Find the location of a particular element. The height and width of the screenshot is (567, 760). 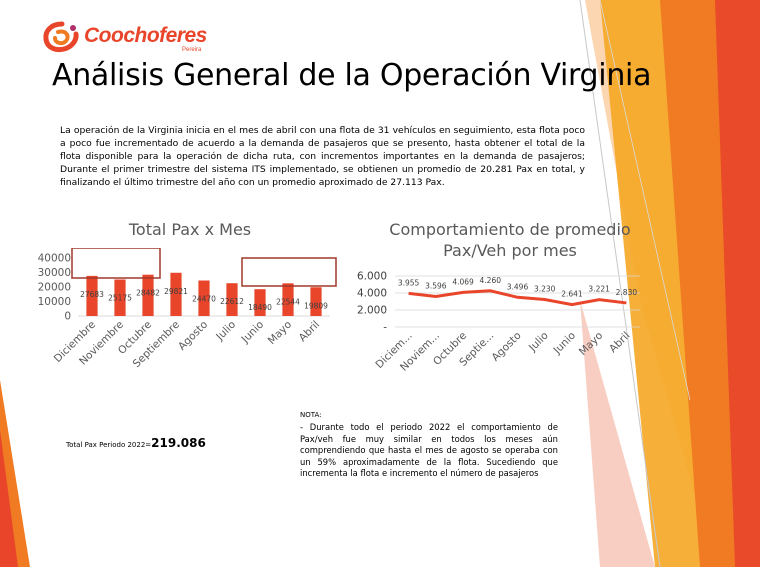

line-series is located at coordinates (517, 298).